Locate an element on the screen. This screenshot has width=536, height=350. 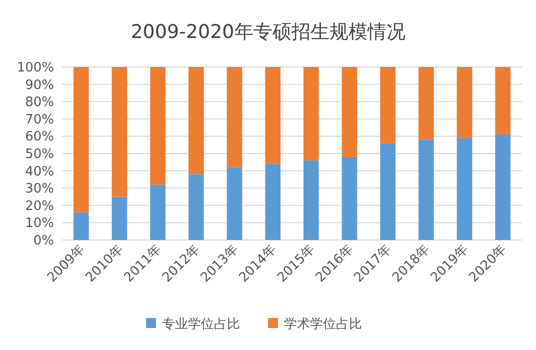
y-tick-label: 100% is located at coordinates (35, 68).